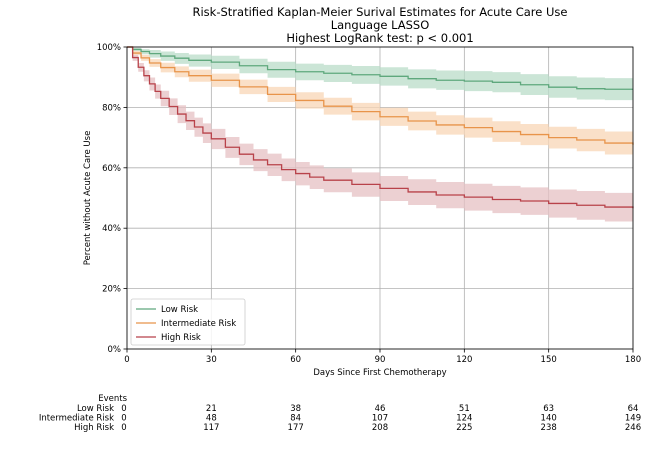  Describe the element at coordinates (211, 419) in the screenshot. I see `risk-cell: 48` at that location.